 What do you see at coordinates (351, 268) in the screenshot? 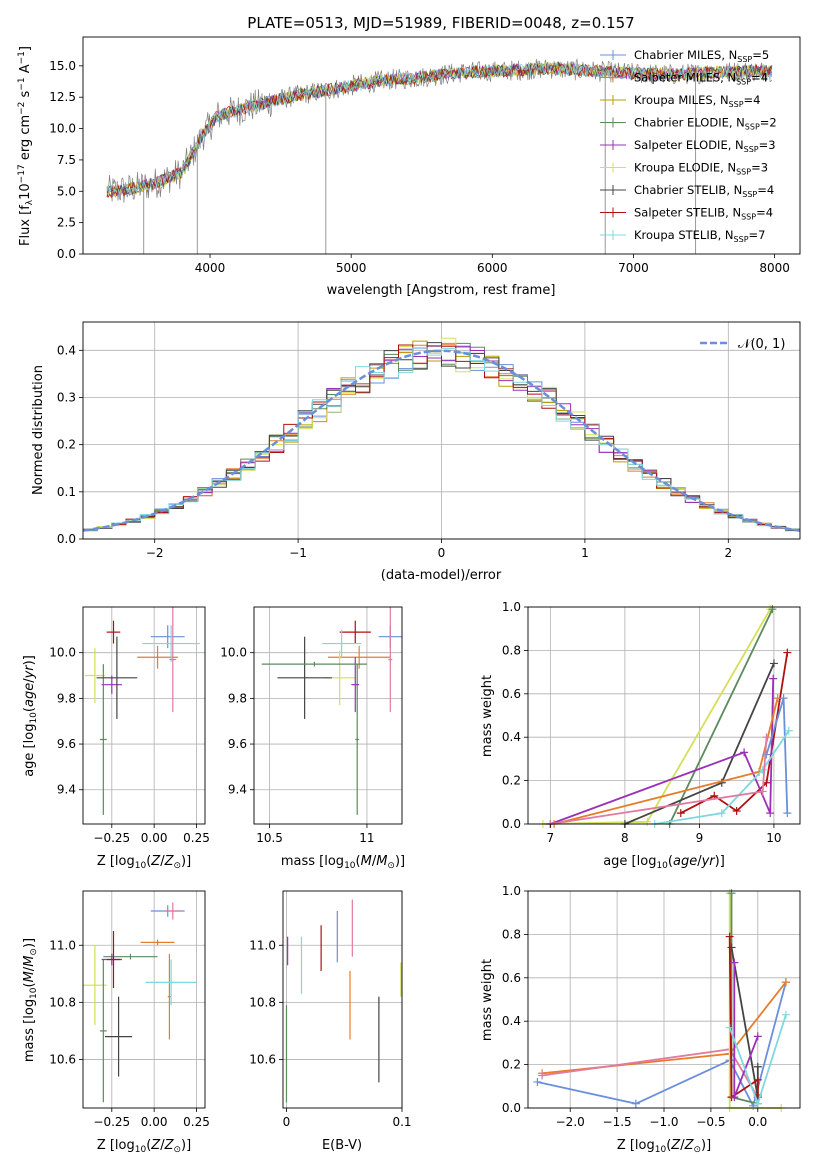
I see `x-tick-label: 5000` at bounding box center [351, 268].